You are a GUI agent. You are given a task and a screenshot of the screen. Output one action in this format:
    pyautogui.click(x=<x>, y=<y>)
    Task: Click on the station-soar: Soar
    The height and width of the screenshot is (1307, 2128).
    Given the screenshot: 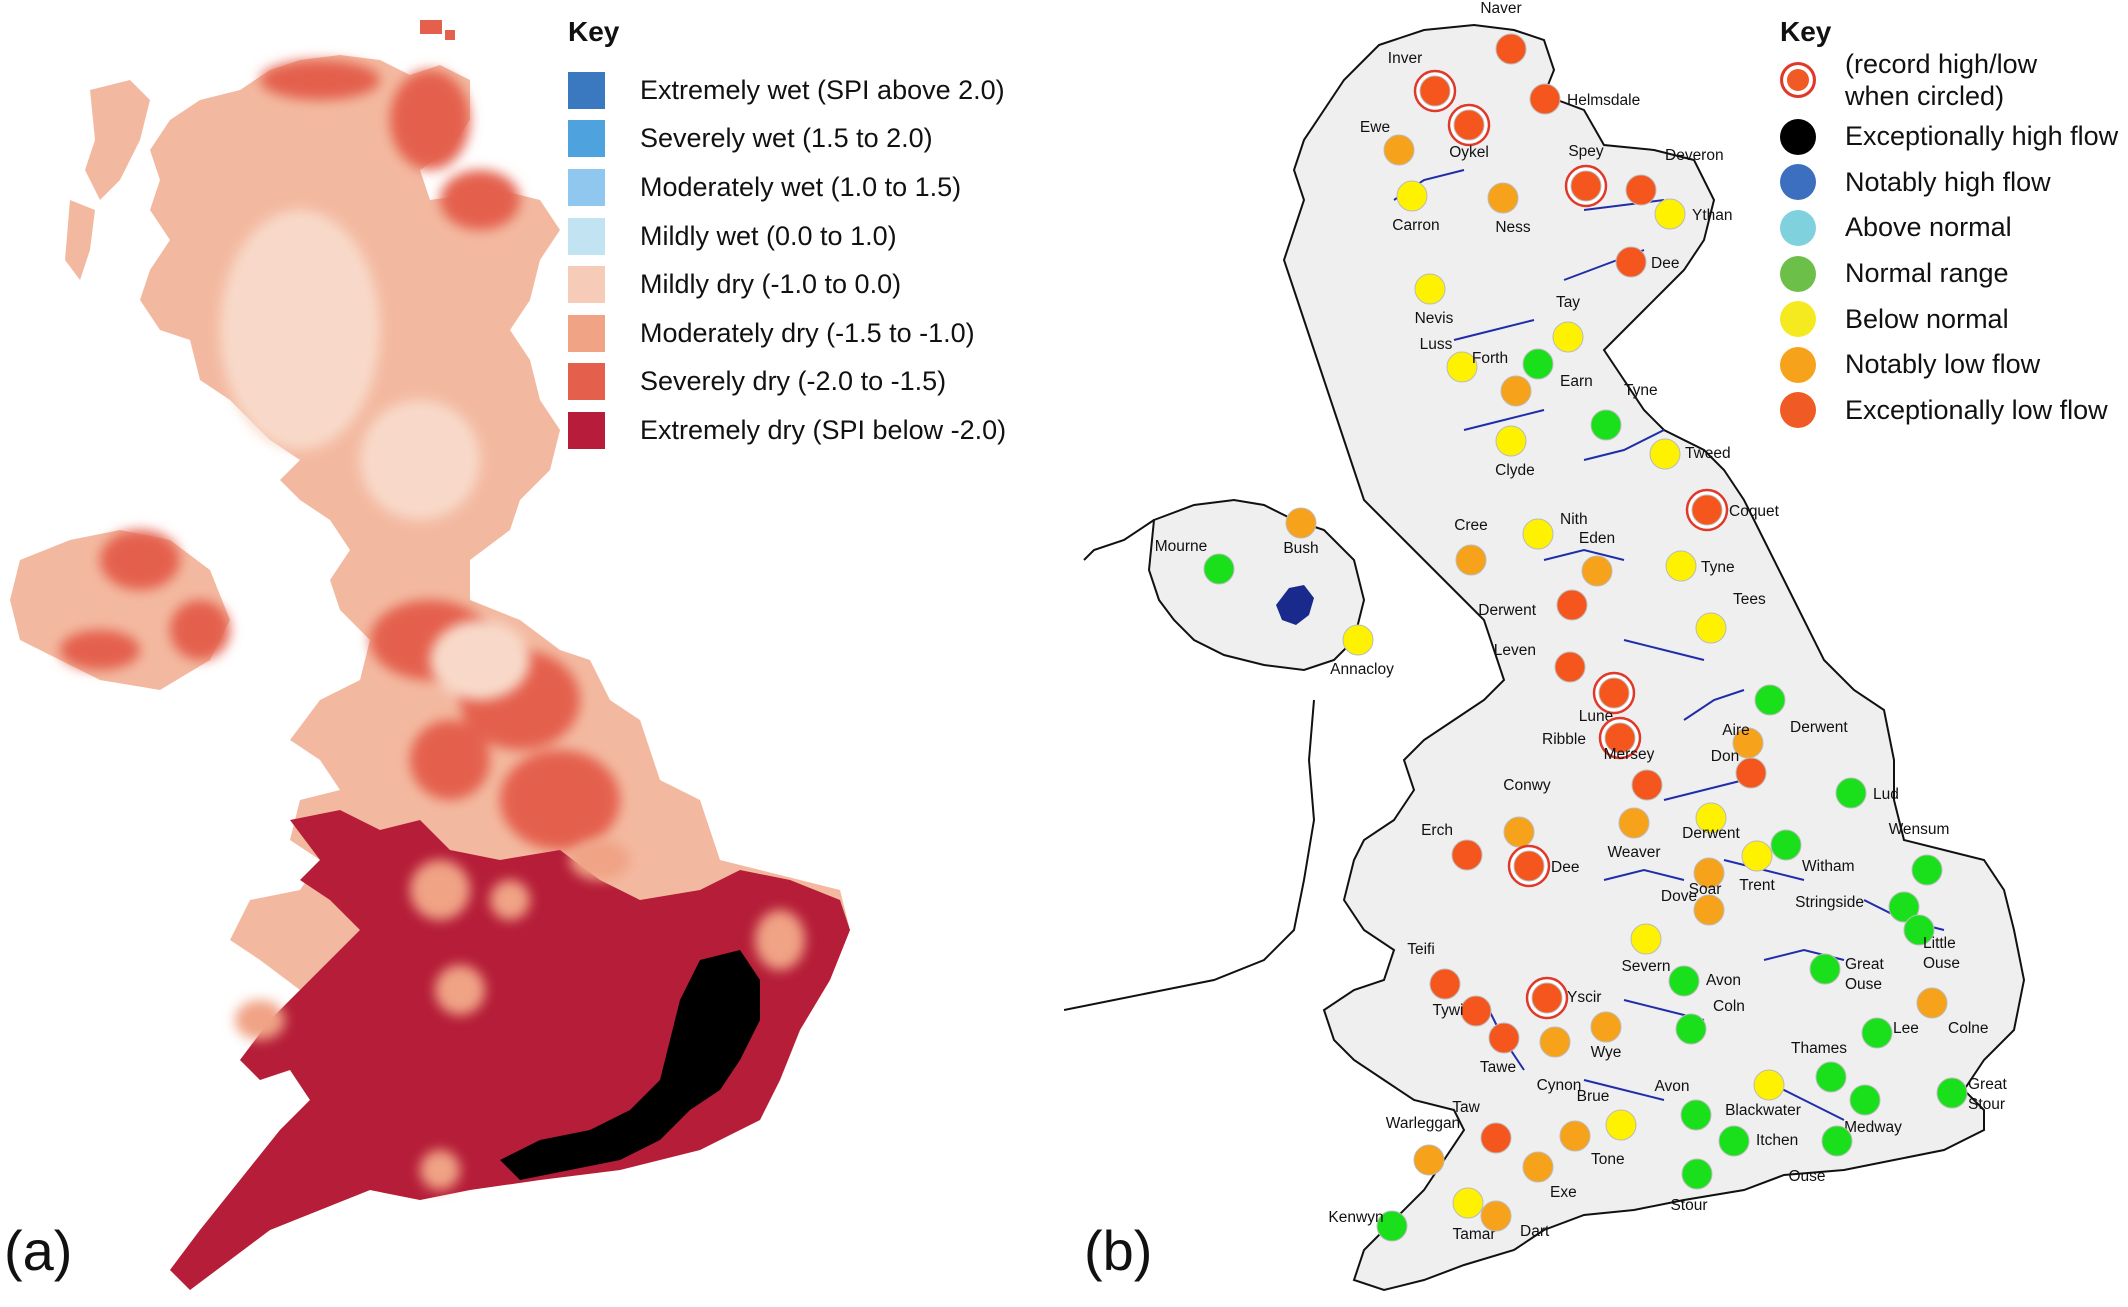 What is the action you would take?
    pyautogui.click(x=1707, y=903)
    